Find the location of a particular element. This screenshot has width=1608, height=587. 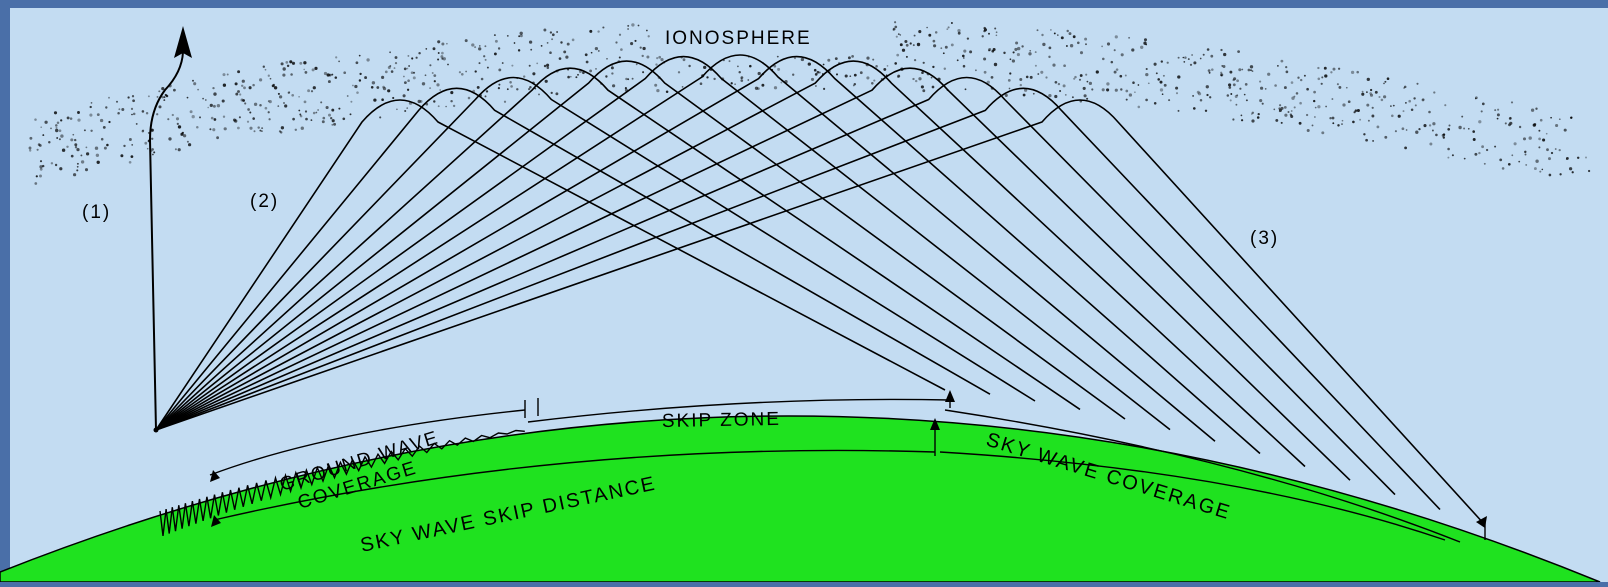

skip-distance-bracket is located at coordinates (574, 485).